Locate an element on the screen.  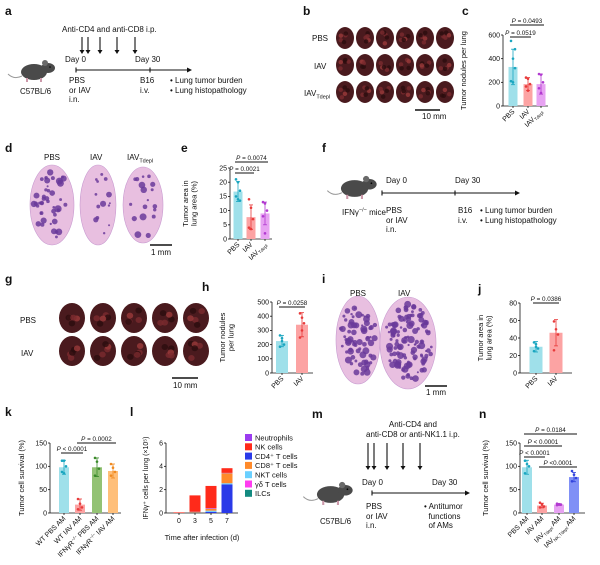
y-tick-label: 15 is located at coordinates (223, 197).